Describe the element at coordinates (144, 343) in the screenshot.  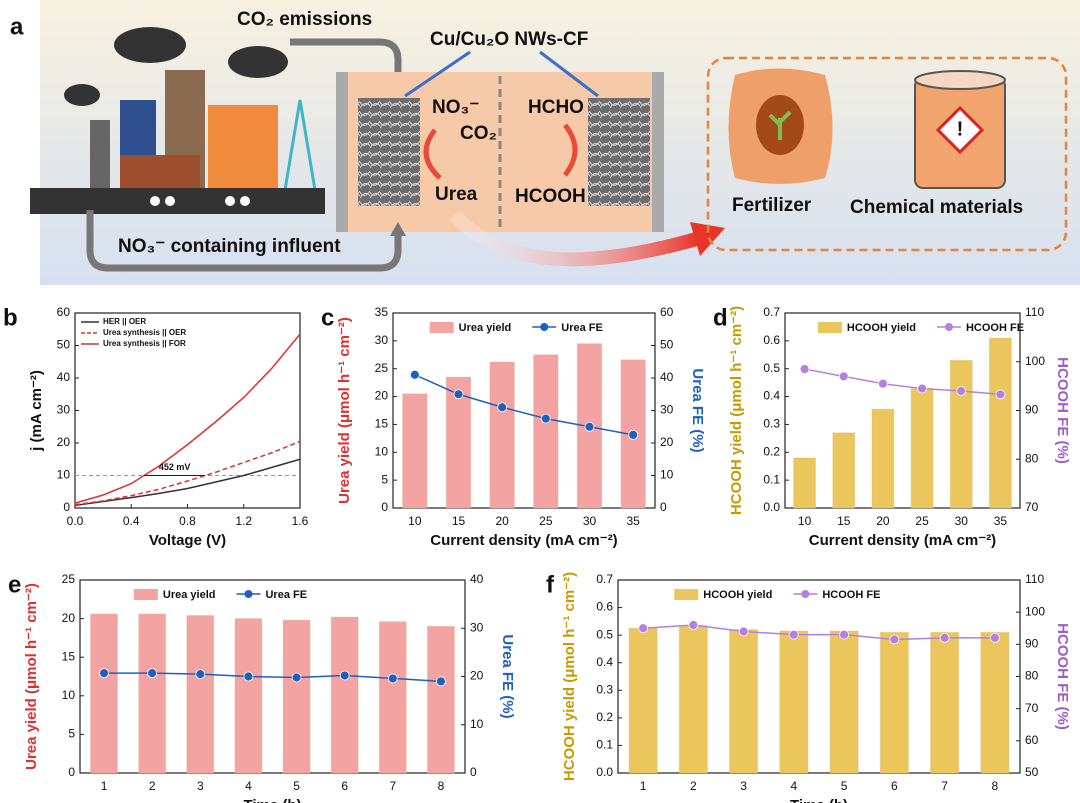
I see `legend-label: Urea synthesis || FOR` at that location.